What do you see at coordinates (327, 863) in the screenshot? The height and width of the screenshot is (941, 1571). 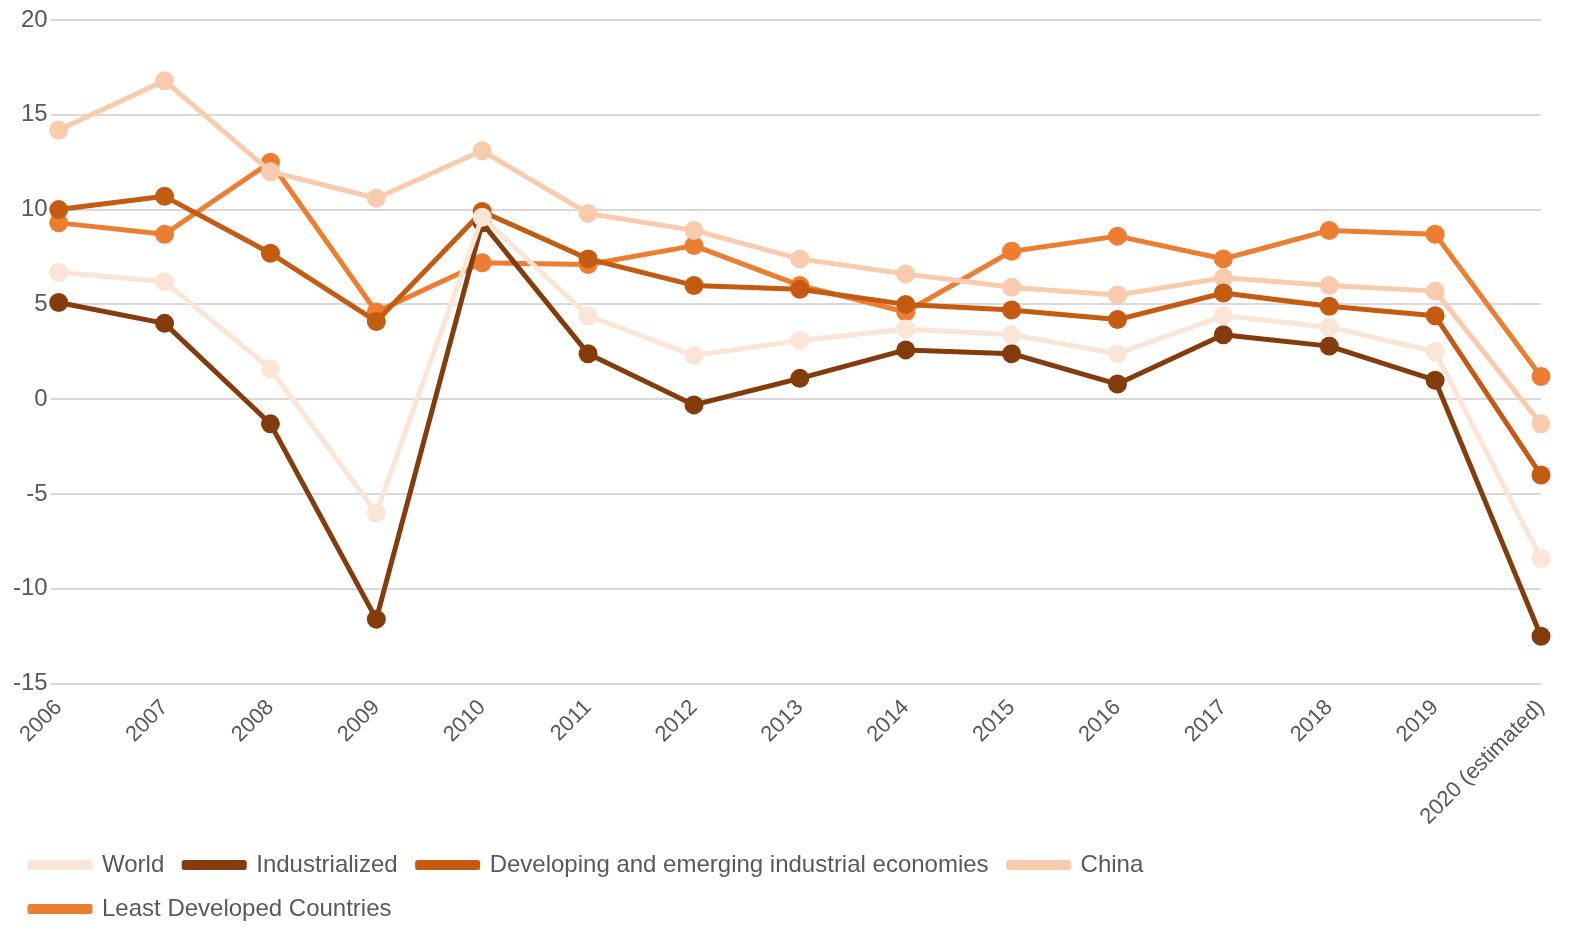 I see `legend-label: Industrialized` at bounding box center [327, 863].